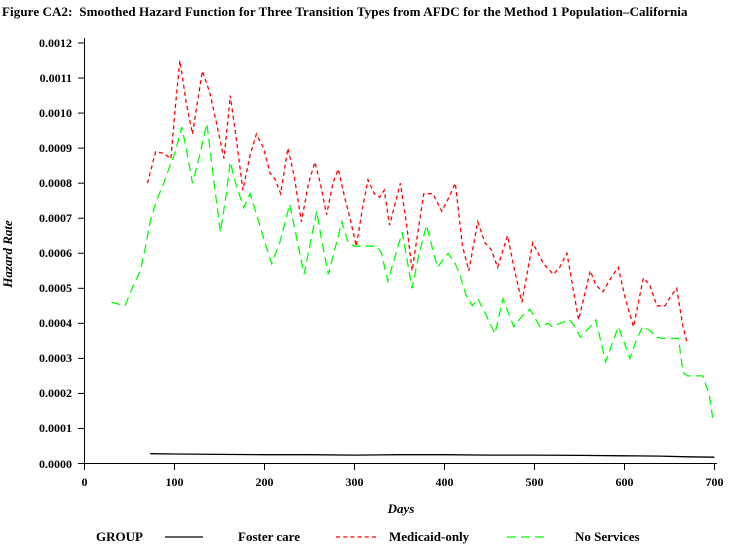 This screenshot has height=550, width=733. I want to click on x-axis-label: Days, so click(401, 508).